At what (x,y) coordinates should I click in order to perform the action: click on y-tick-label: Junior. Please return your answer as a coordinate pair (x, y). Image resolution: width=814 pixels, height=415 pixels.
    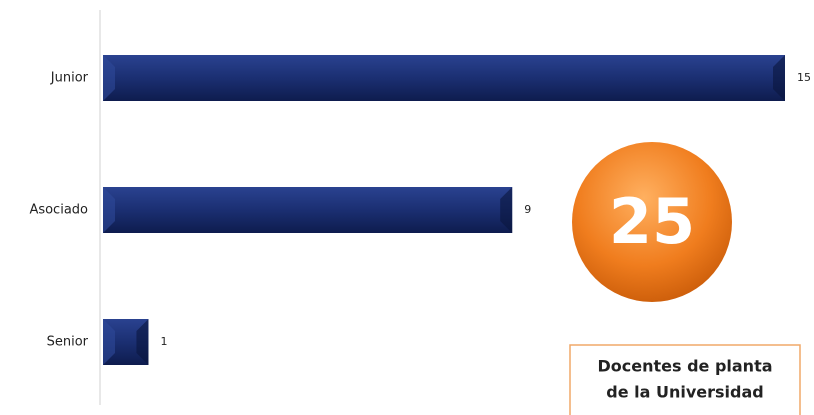
    Looking at the image, I should click on (69, 78).